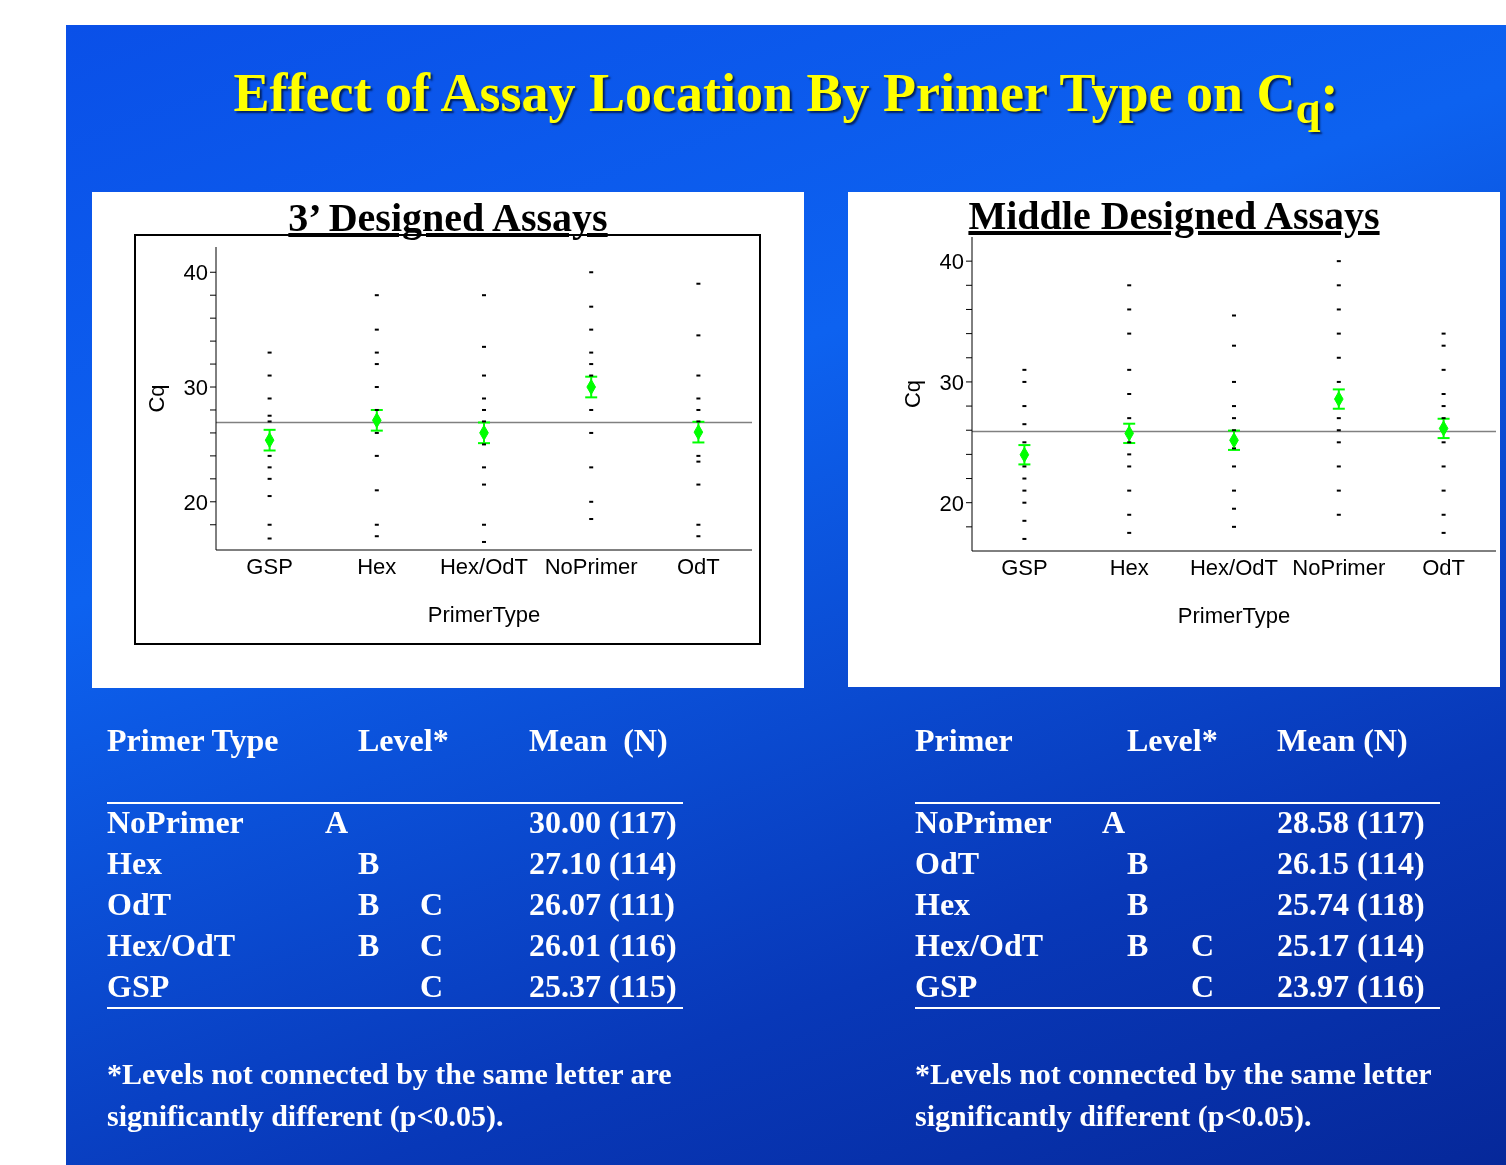 The height and width of the screenshot is (1165, 1506). What do you see at coordinates (1161, 740) in the screenshot?
I see `text: Primer Level* Mean (N)` at bounding box center [1161, 740].